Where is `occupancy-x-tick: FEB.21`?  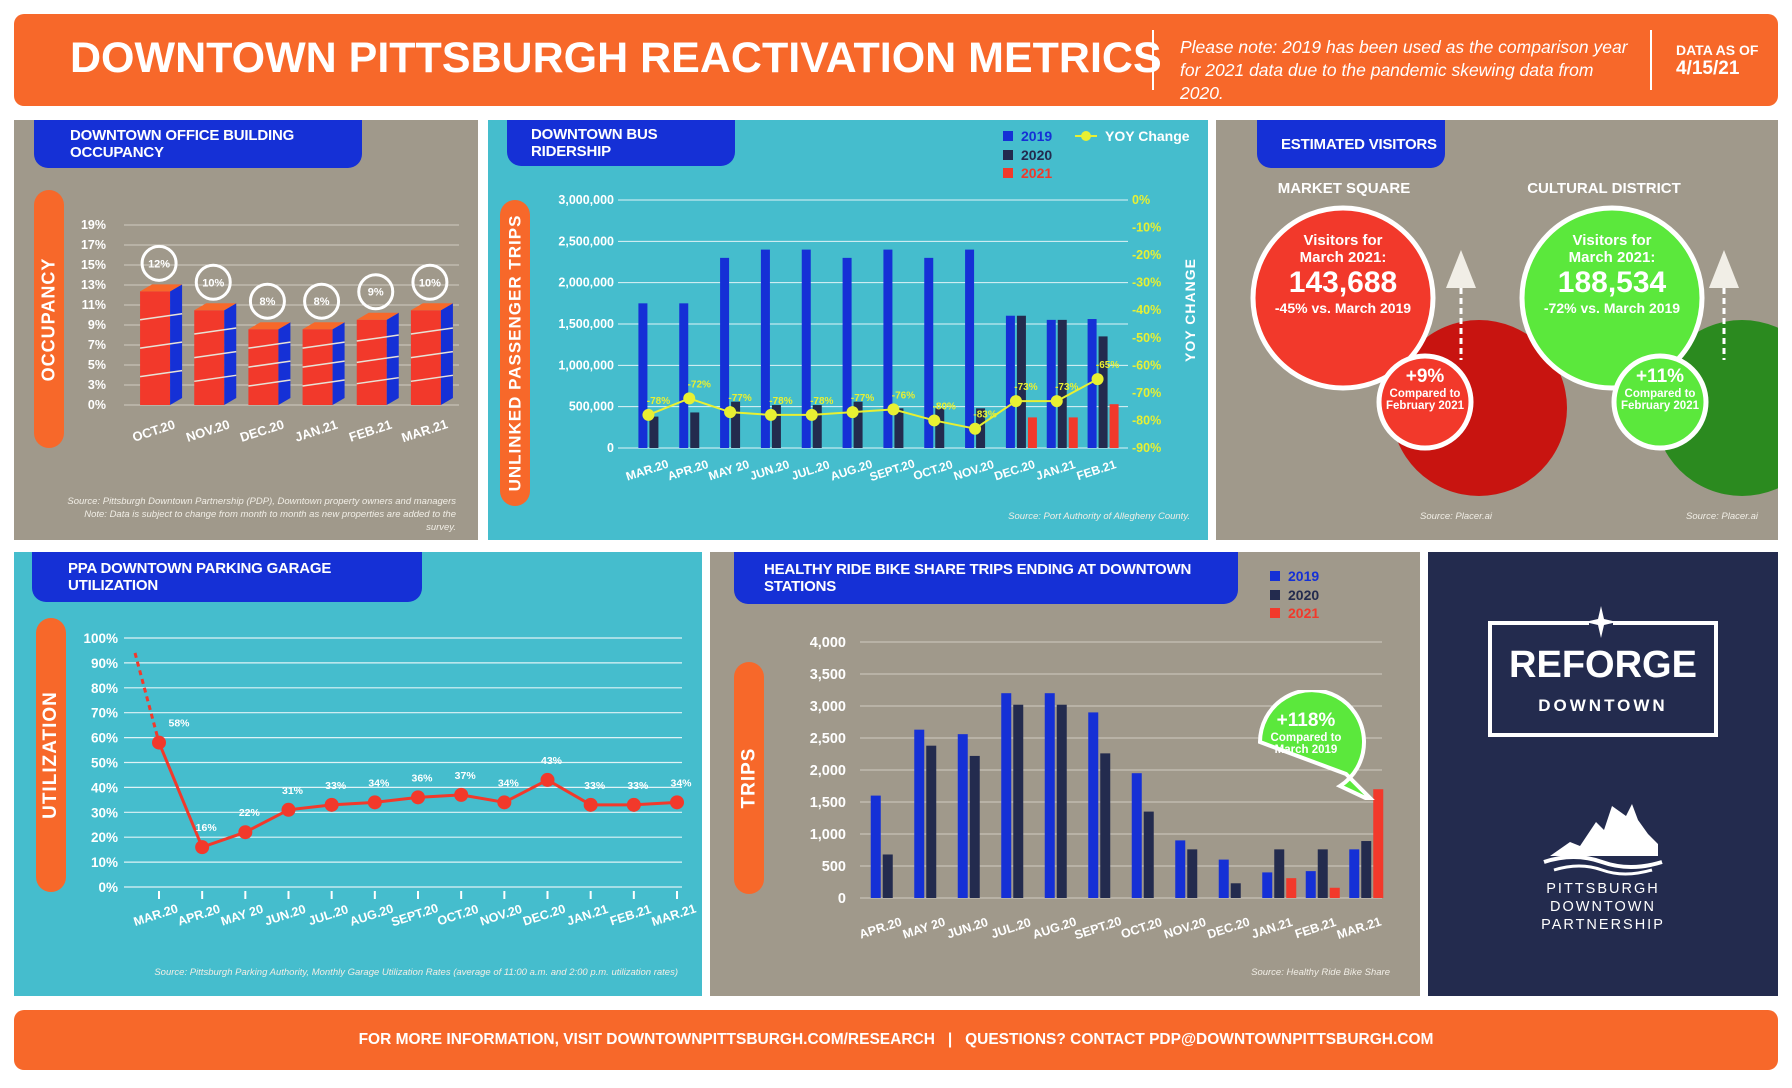 occupancy-x-tick: FEB.21 is located at coordinates (370, 431).